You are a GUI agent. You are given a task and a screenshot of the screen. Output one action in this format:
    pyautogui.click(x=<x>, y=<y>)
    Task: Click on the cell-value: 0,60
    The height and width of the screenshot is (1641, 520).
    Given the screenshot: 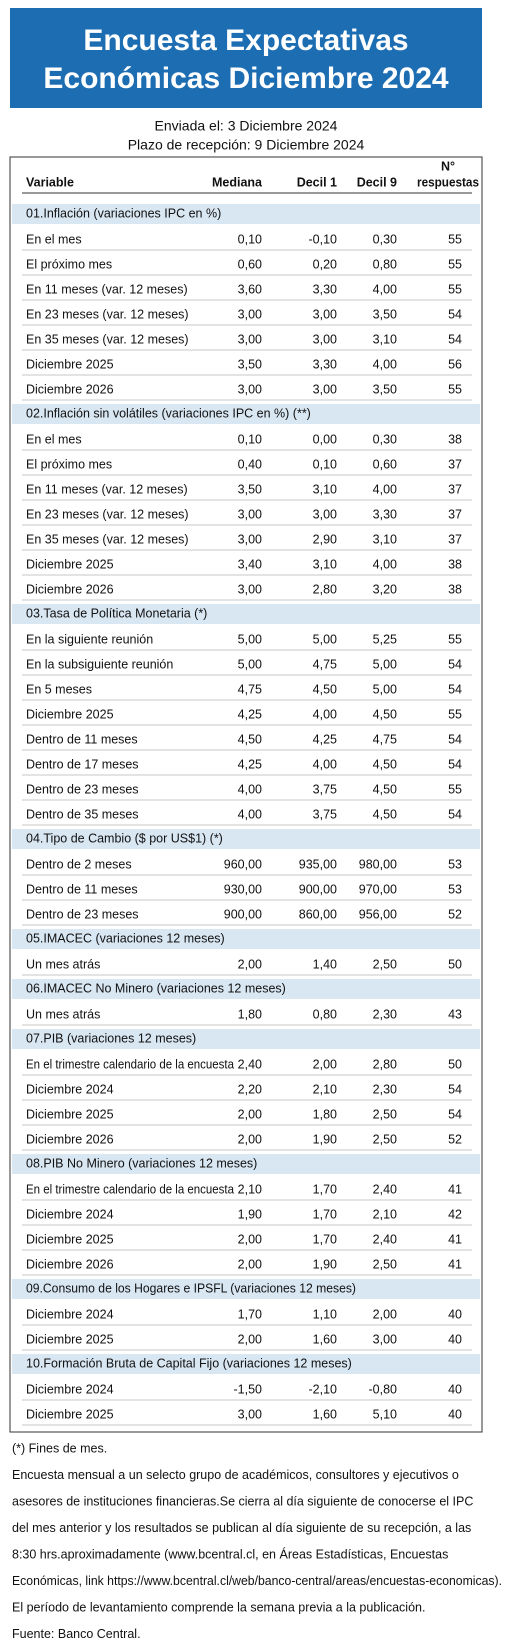 What is the action you would take?
    pyautogui.click(x=385, y=464)
    